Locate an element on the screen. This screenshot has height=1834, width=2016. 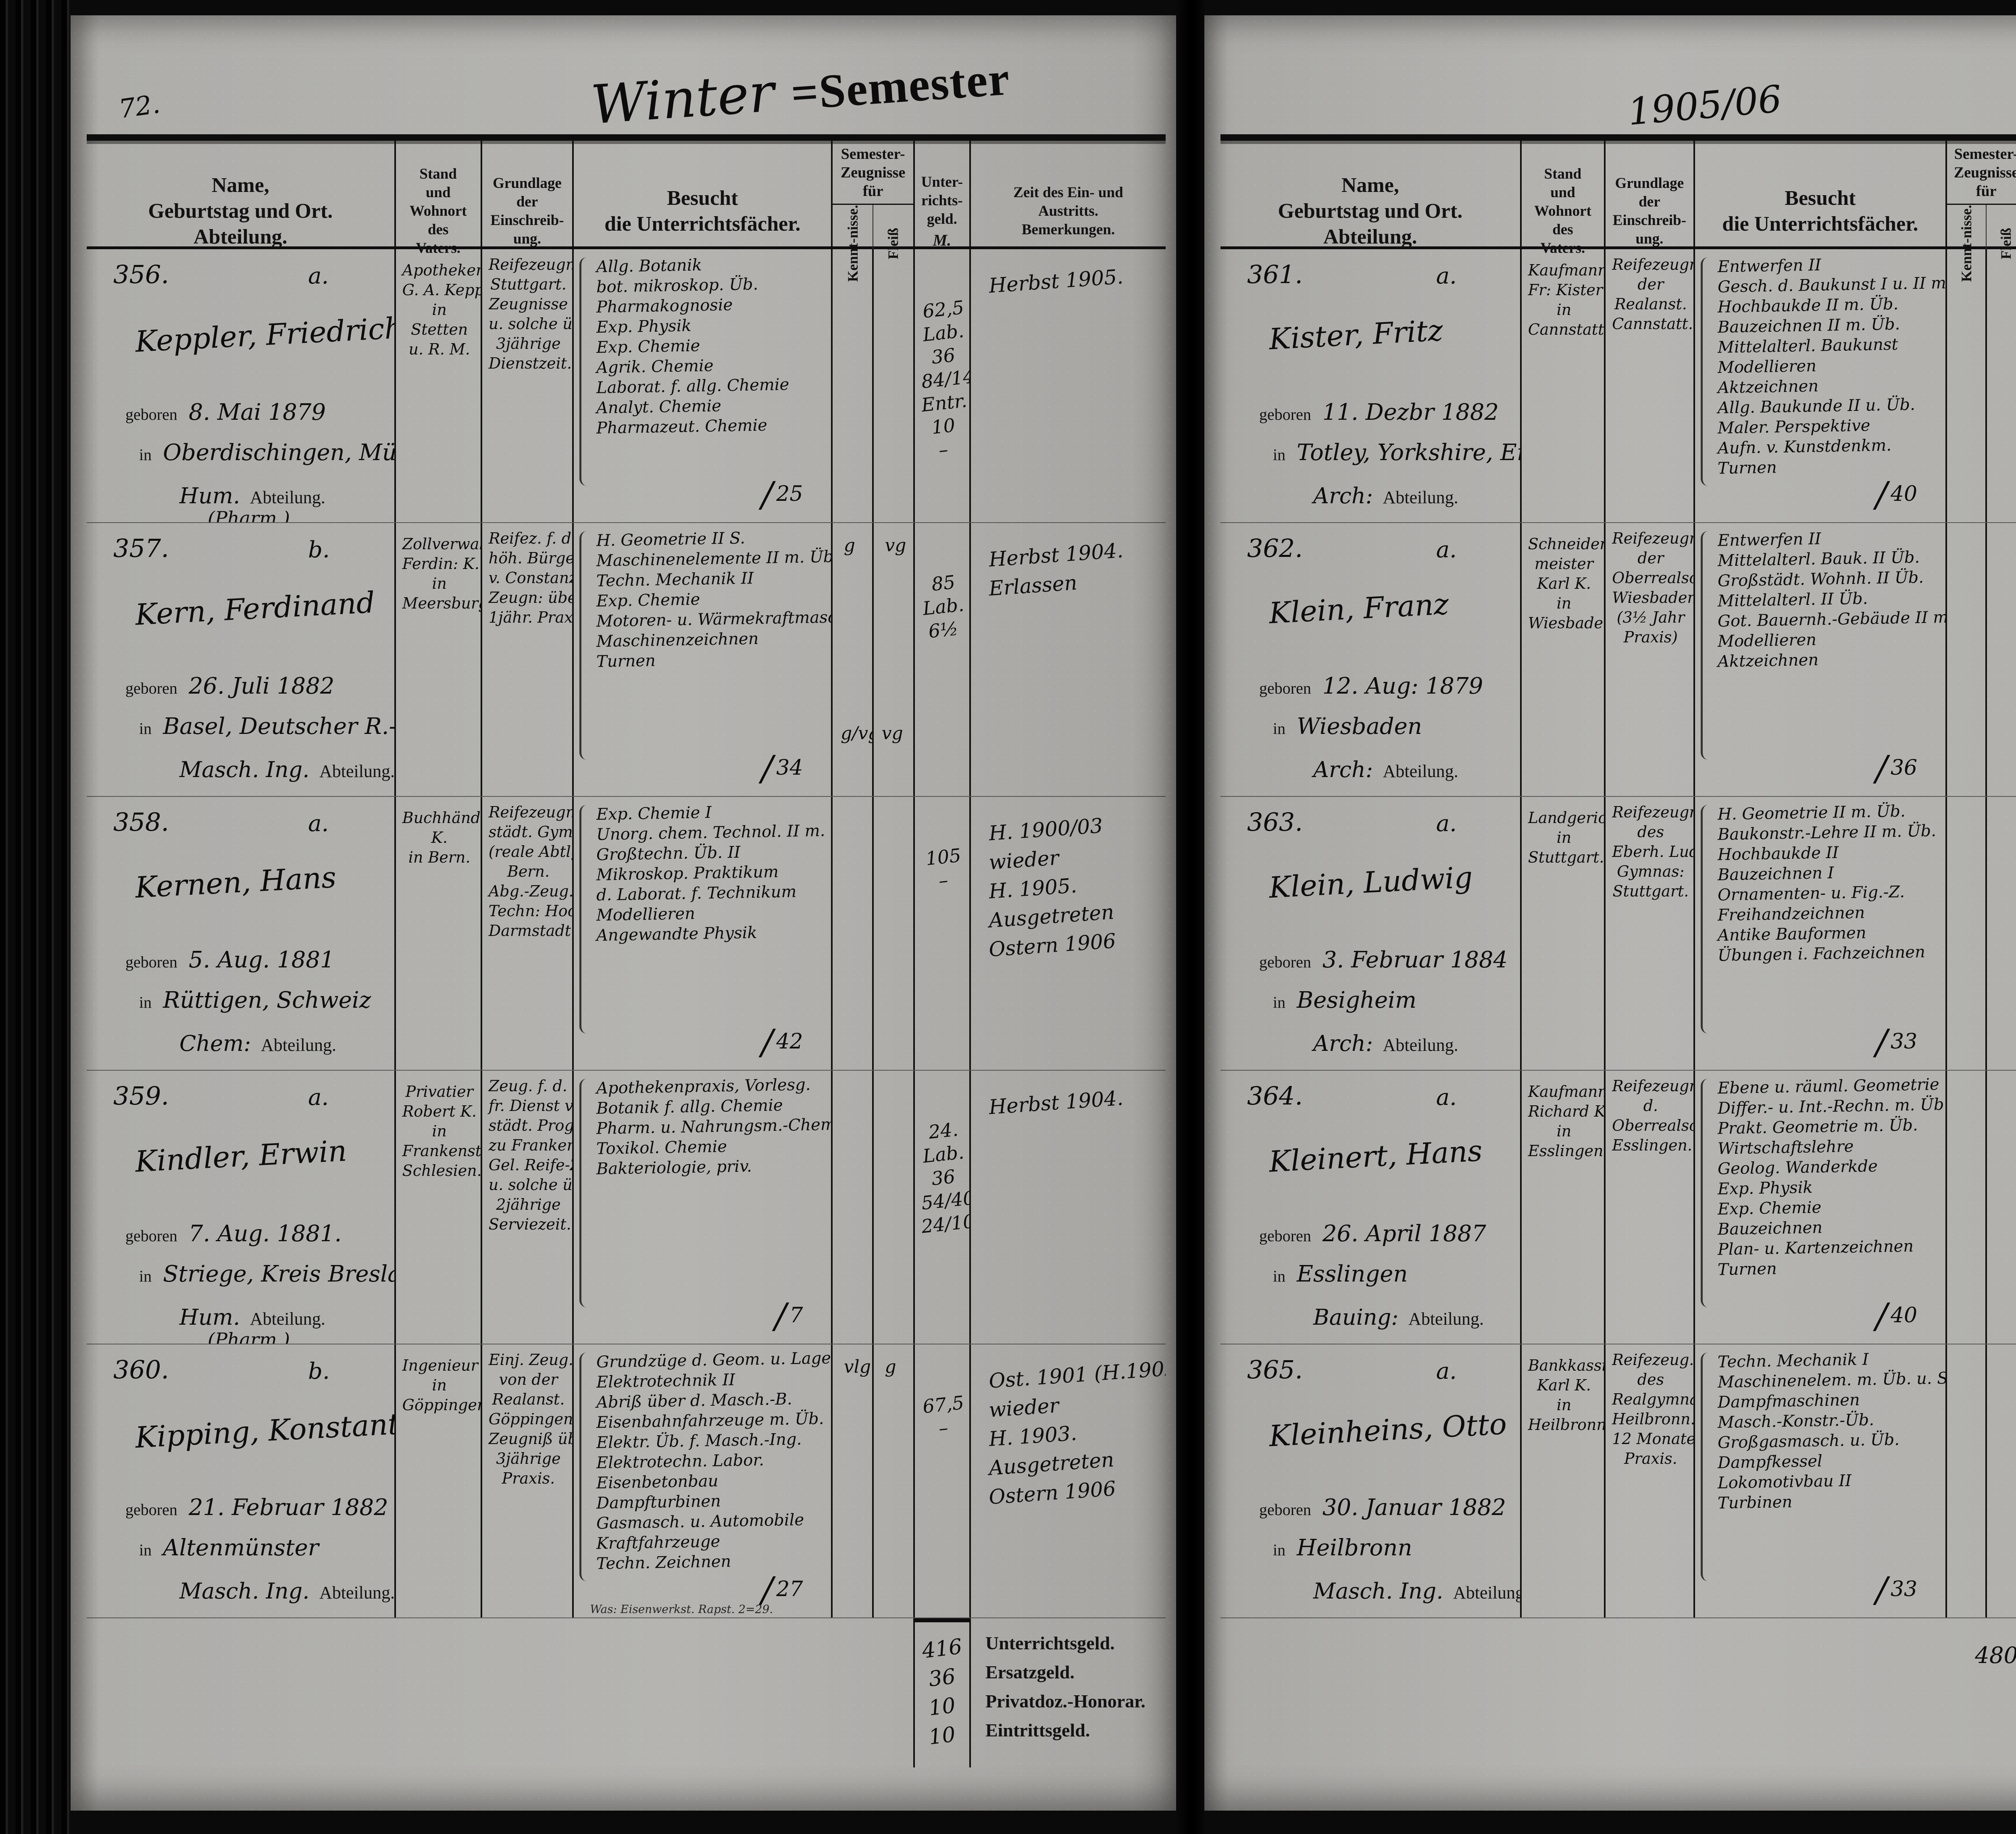
text-line: Stand is located at coordinates (1563, 174).